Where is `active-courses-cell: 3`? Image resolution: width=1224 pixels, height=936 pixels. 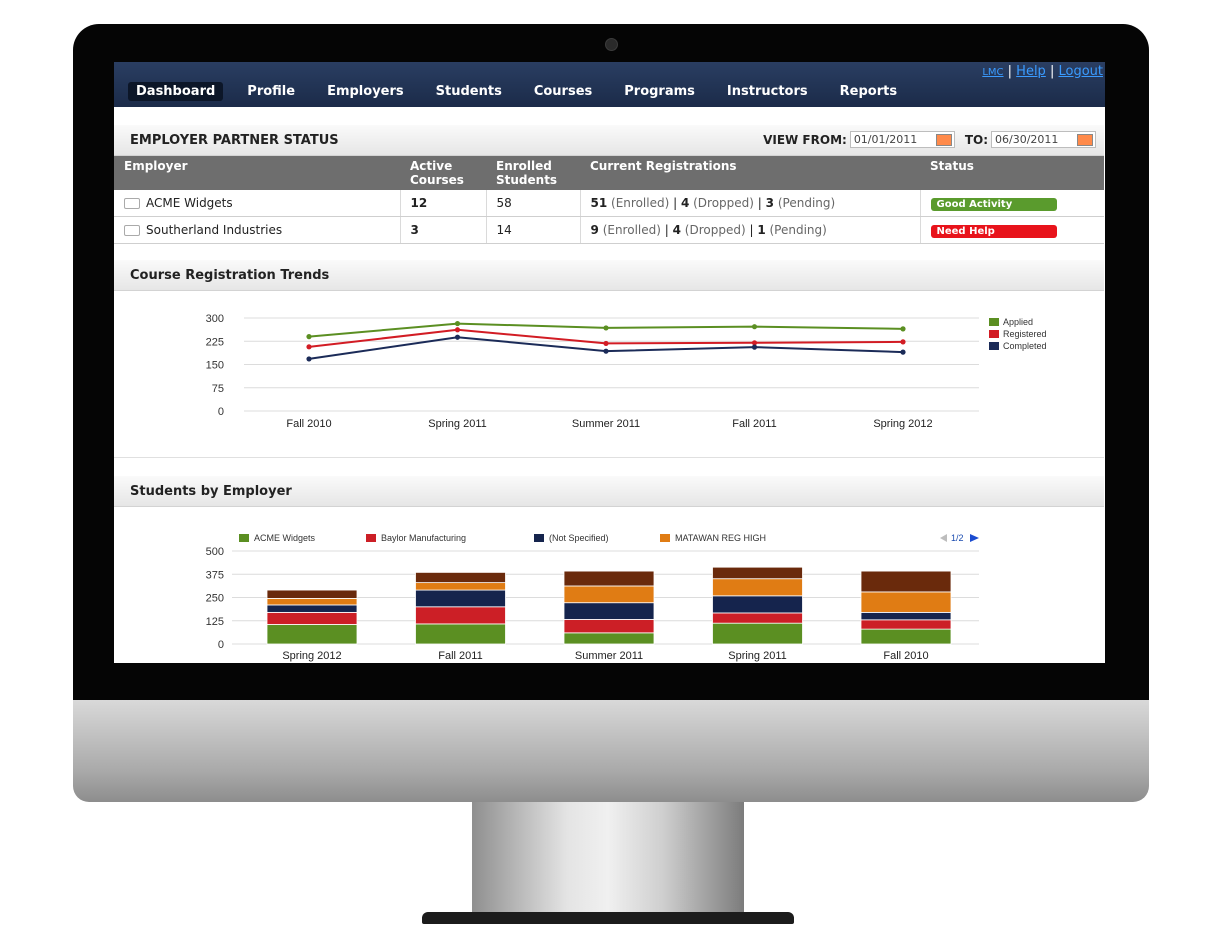 active-courses-cell: 3 is located at coordinates (443, 230).